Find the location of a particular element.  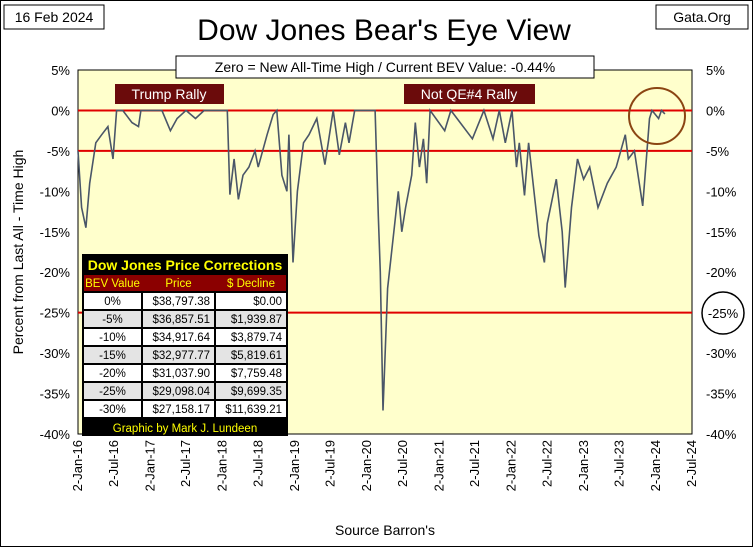

table-cell: $38,797.38 is located at coordinates (181, 302).